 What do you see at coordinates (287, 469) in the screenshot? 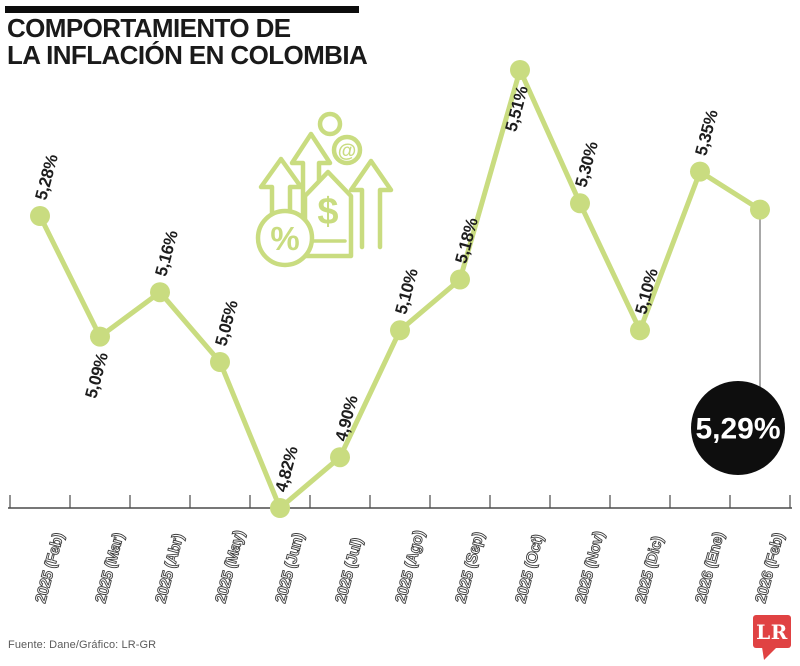
I see `data-point-label: 4,82%` at bounding box center [287, 469].